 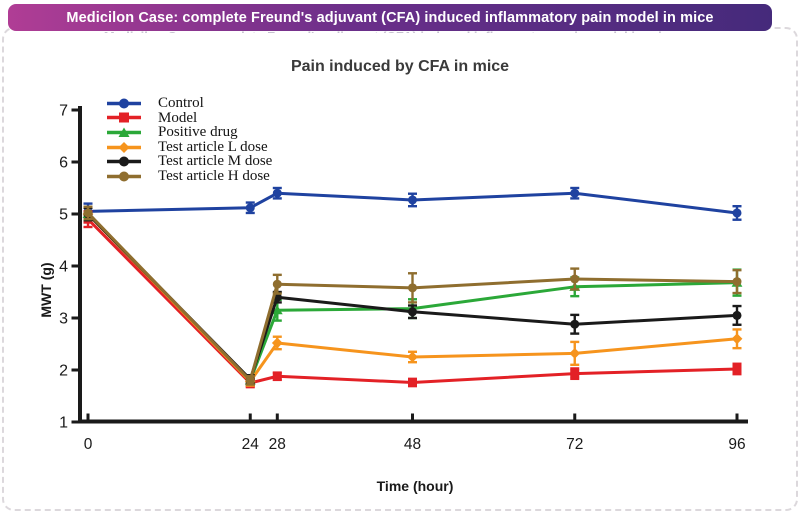 I want to click on legend-label: Test article L dose, so click(x=213, y=146).